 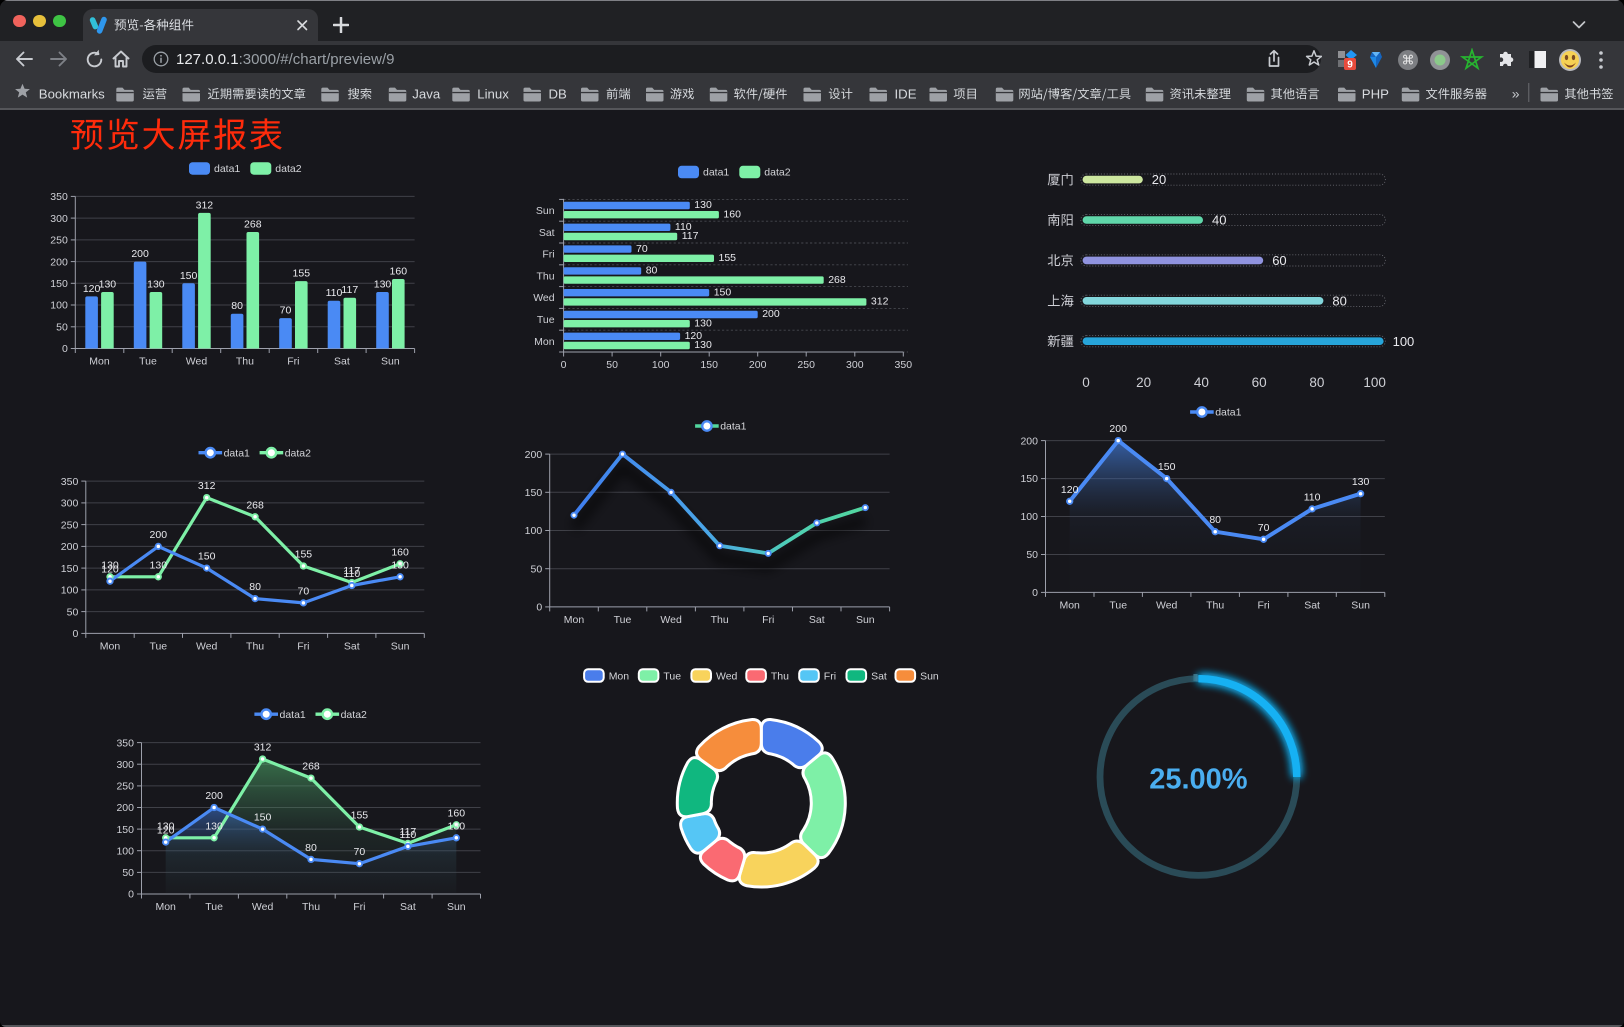 What do you see at coordinates (880, 302) in the screenshot?
I see `svg-text: 312` at bounding box center [880, 302].